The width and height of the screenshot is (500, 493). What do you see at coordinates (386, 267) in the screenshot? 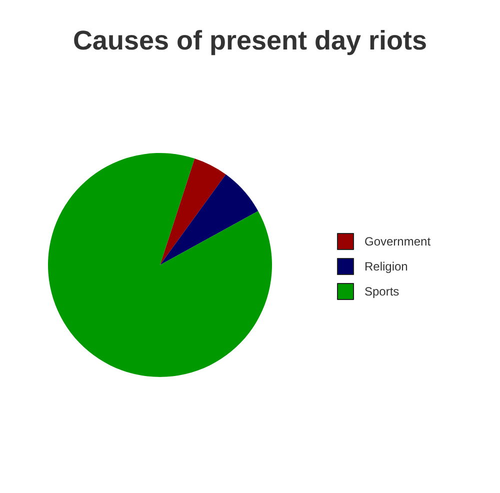
I see `legend-label: Religion` at bounding box center [386, 267].